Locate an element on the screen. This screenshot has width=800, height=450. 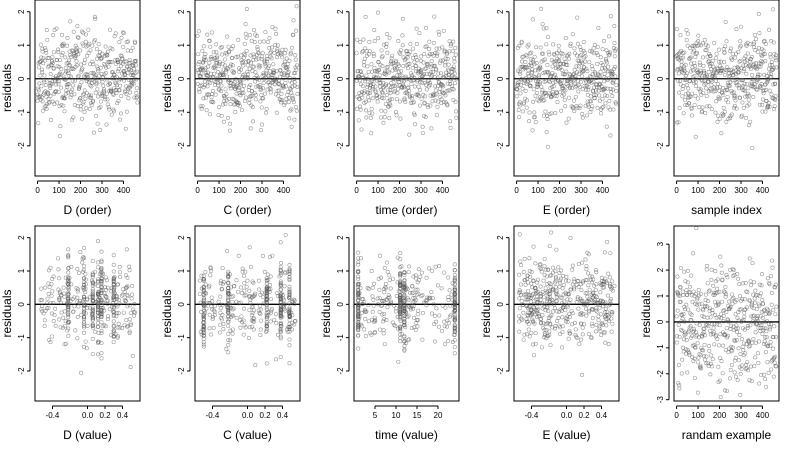
x-tick-label: 300 is located at coordinates (741, 415).